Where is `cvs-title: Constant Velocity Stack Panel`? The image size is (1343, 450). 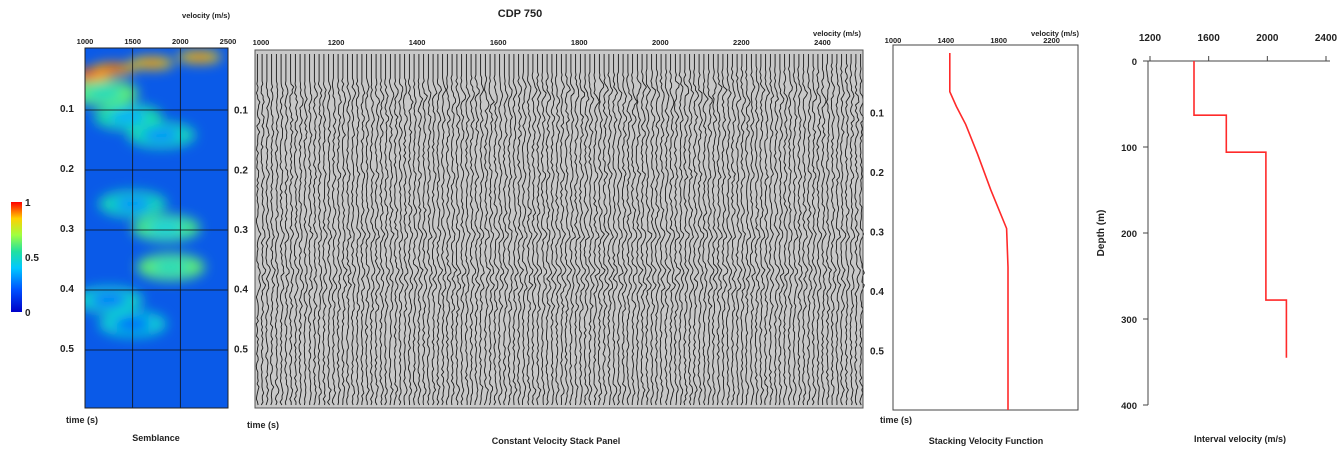 cvs-title: Constant Velocity Stack Panel is located at coordinates (556, 441).